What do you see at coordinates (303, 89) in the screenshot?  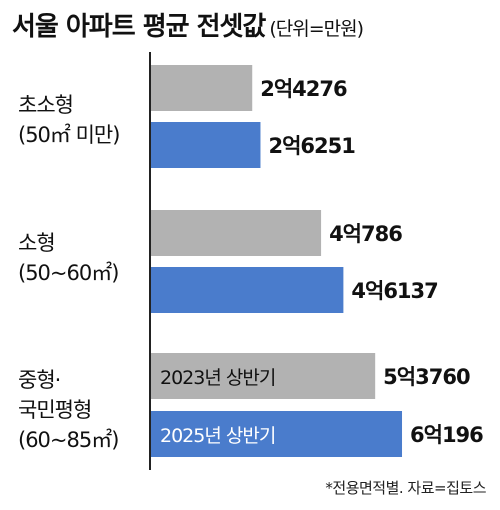 I see `data-label: 2억4276` at bounding box center [303, 89].